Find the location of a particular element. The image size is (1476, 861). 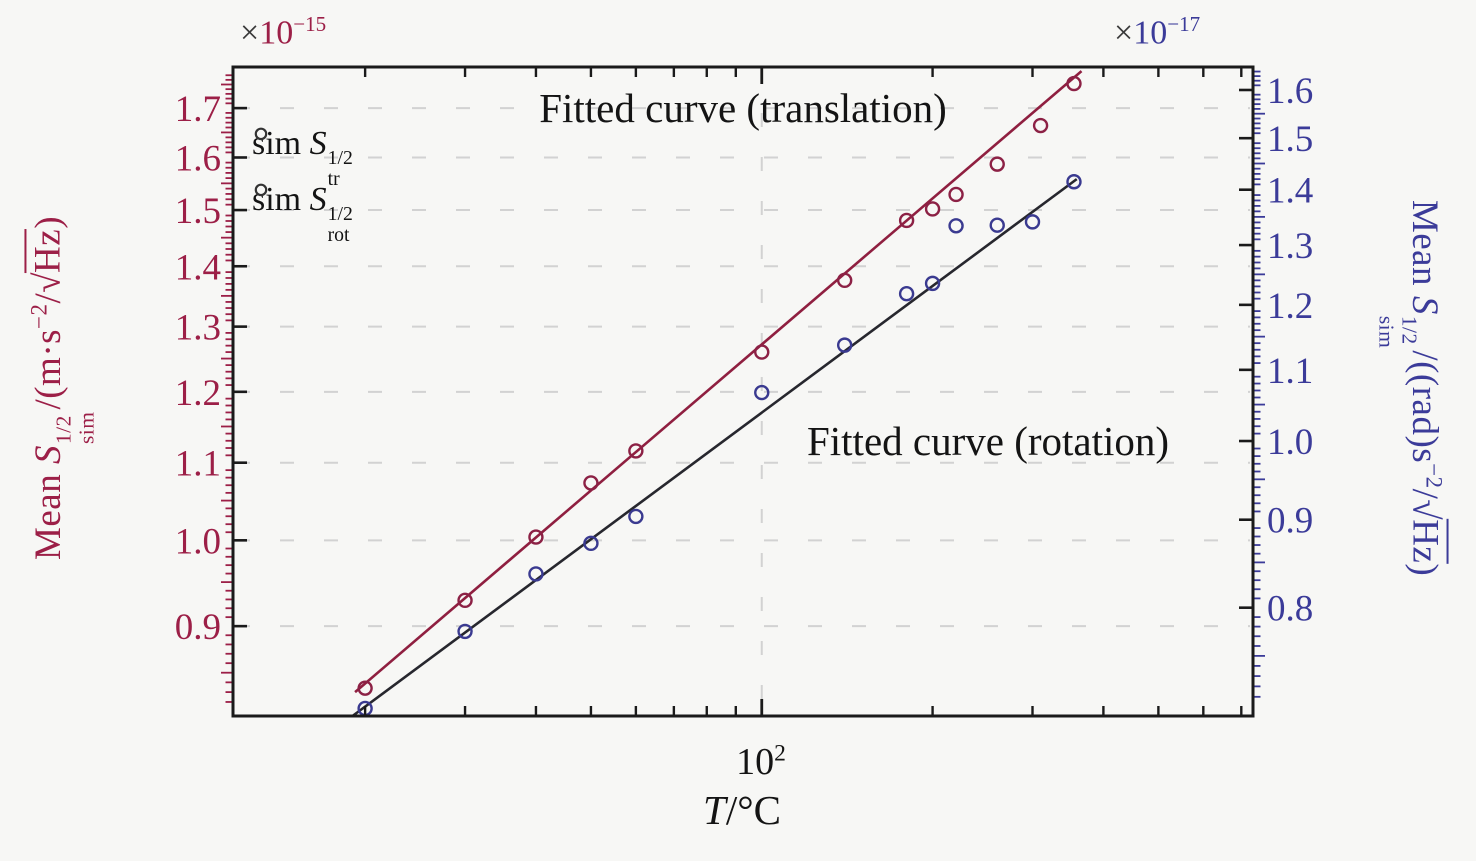

right-axis-tick-label: 1.4 is located at coordinates (1290, 191).